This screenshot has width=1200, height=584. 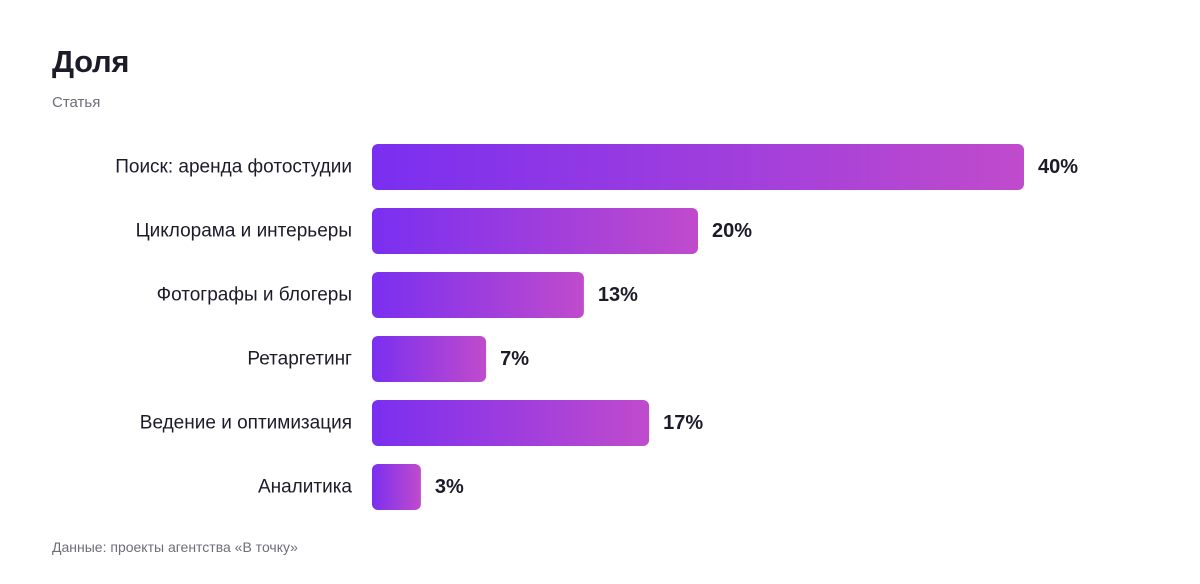 What do you see at coordinates (246, 423) in the screenshot?
I see `category-label: Ведение и оптимизация` at bounding box center [246, 423].